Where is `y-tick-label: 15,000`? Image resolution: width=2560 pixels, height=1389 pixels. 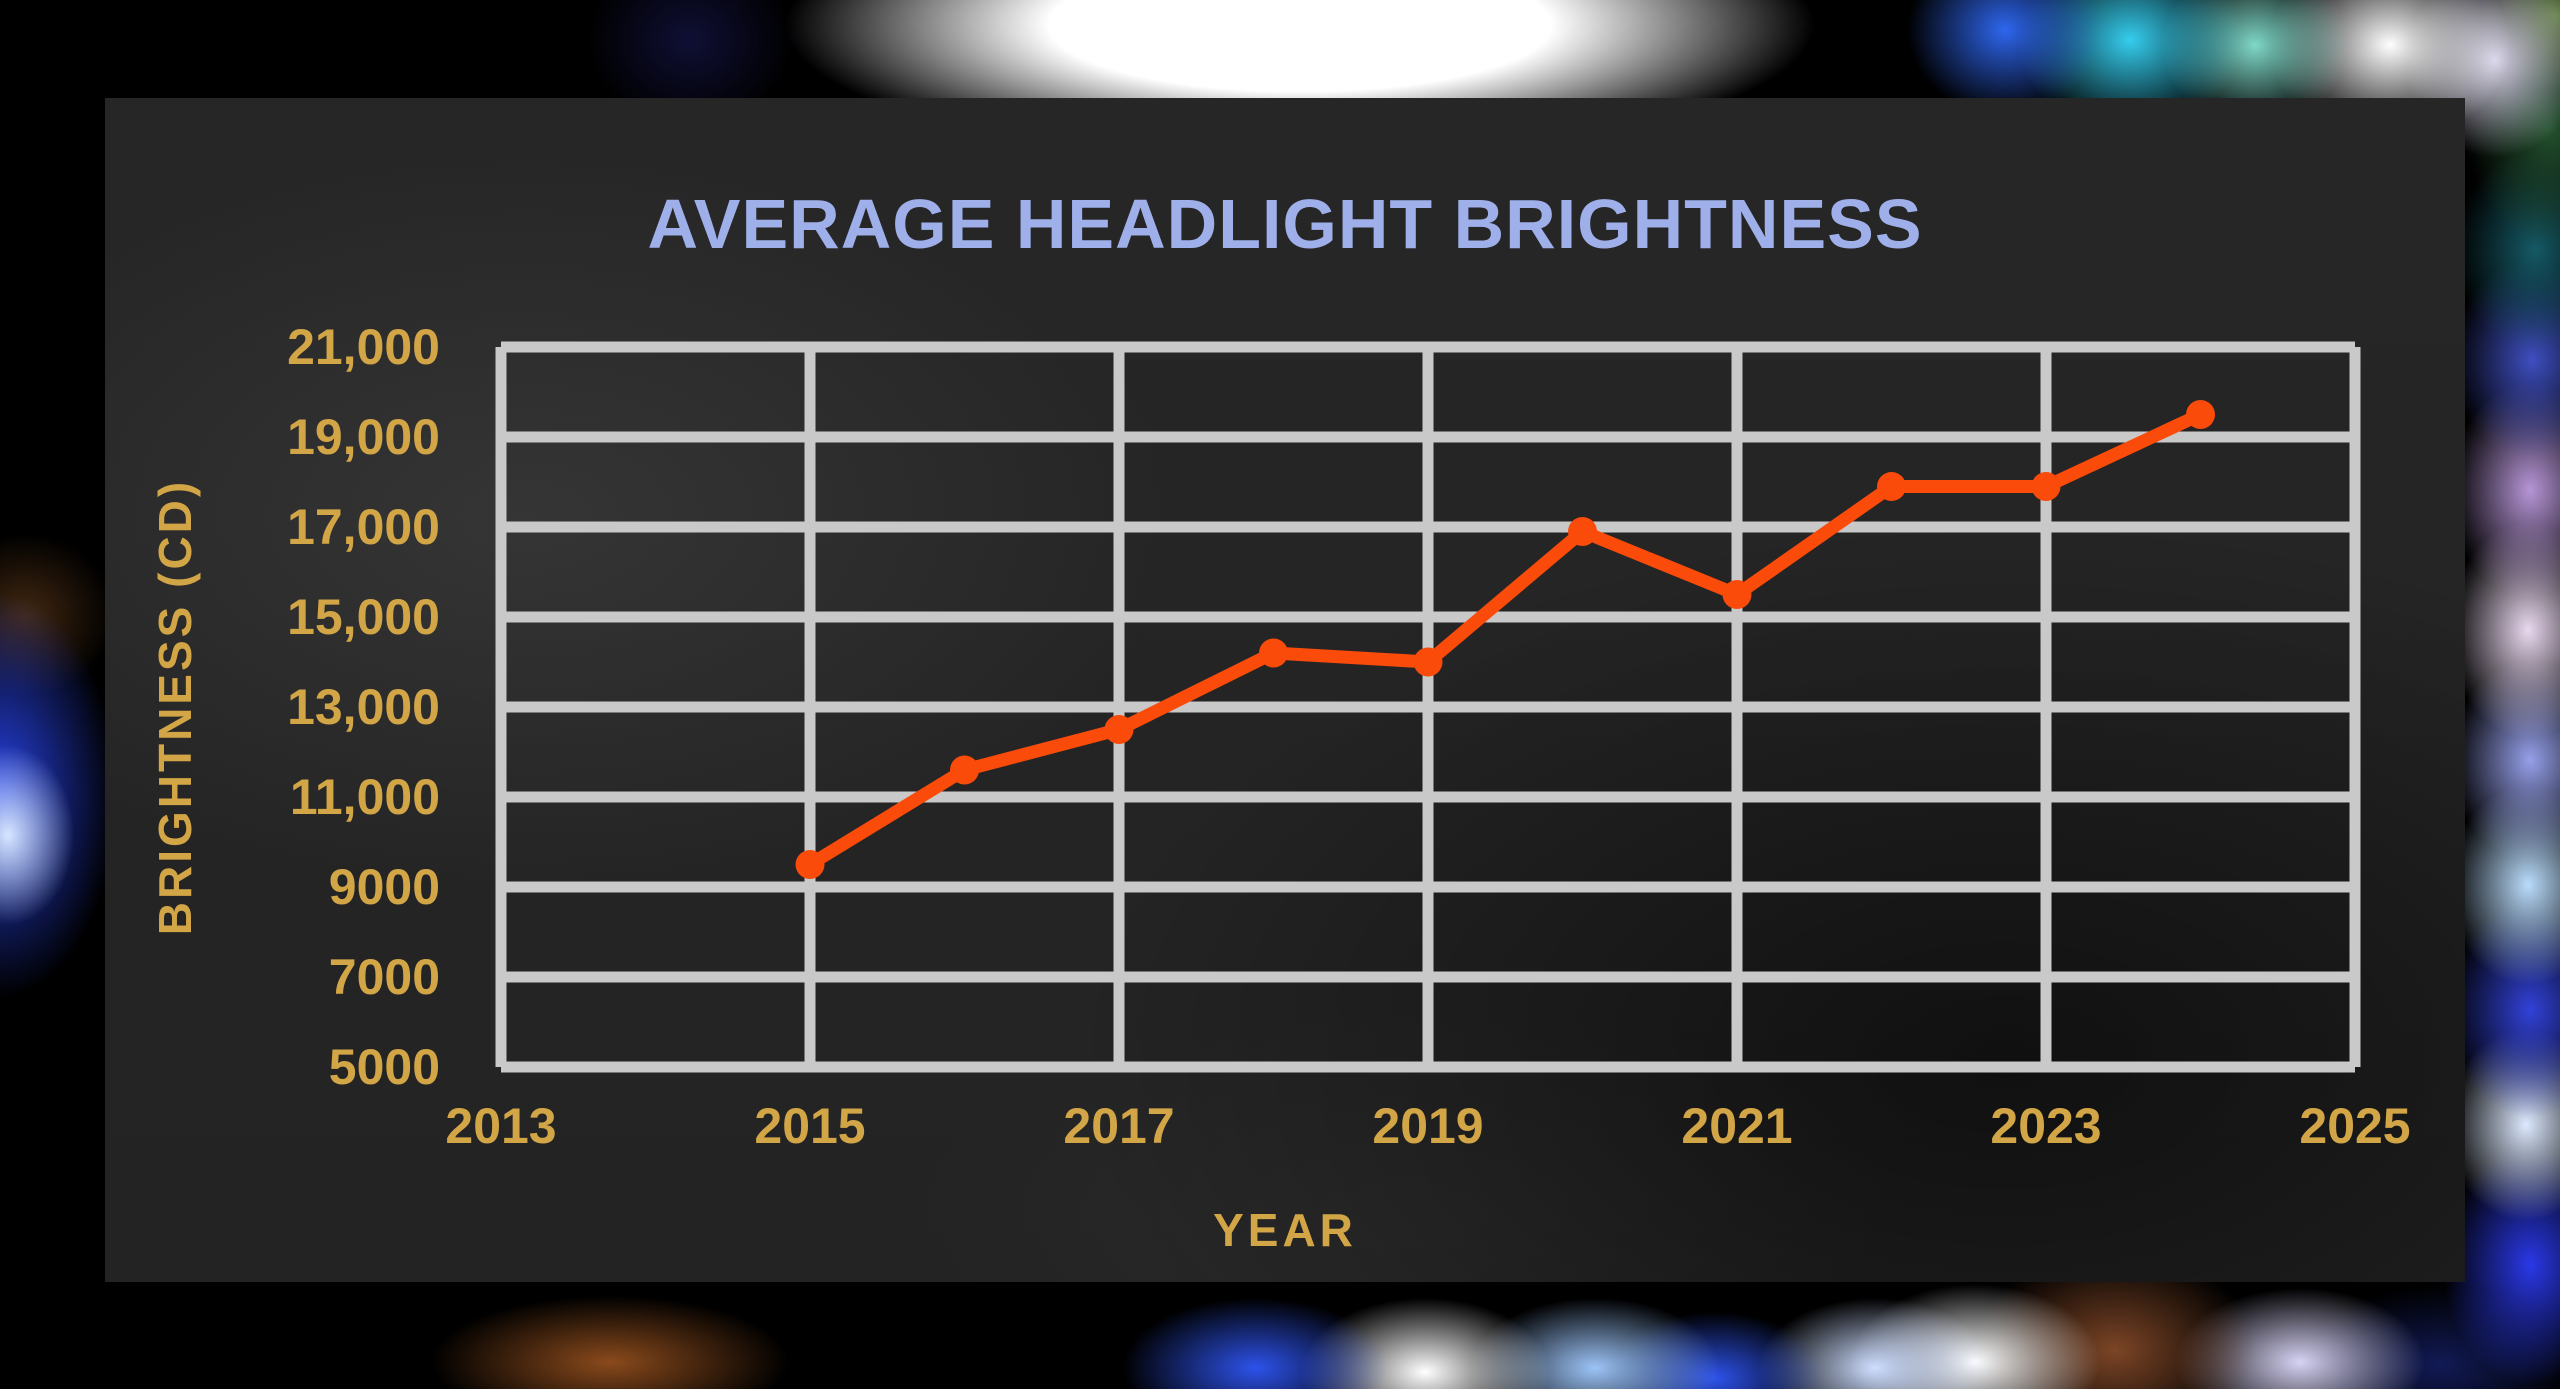
y-tick-label: 15,000 is located at coordinates (363, 617).